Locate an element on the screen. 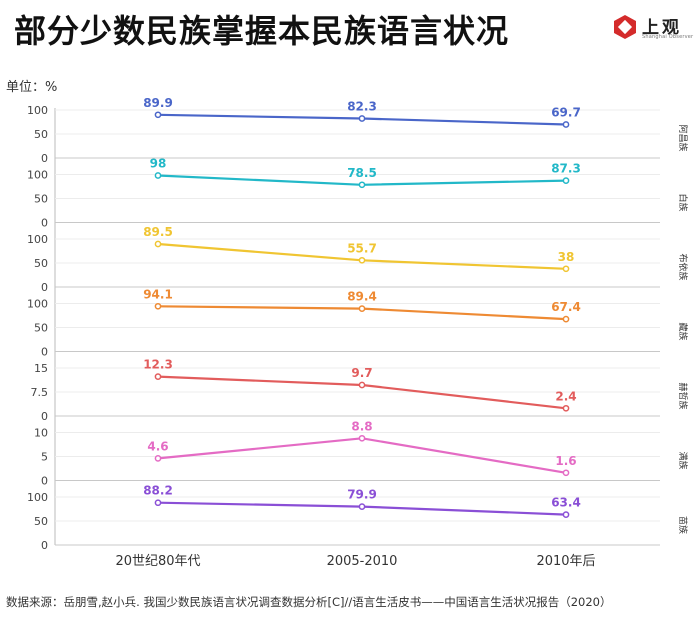 The image size is (700, 620). series-line is located at coordinates (362, 455).